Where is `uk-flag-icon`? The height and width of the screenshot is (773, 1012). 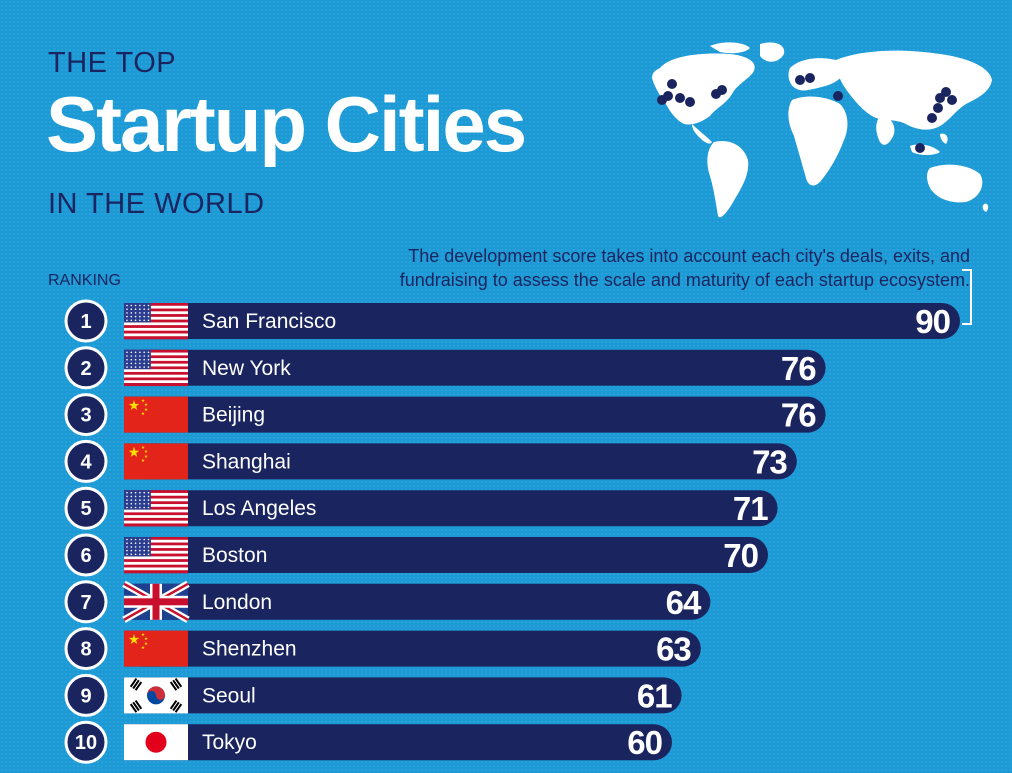
uk-flag-icon is located at coordinates (156, 601).